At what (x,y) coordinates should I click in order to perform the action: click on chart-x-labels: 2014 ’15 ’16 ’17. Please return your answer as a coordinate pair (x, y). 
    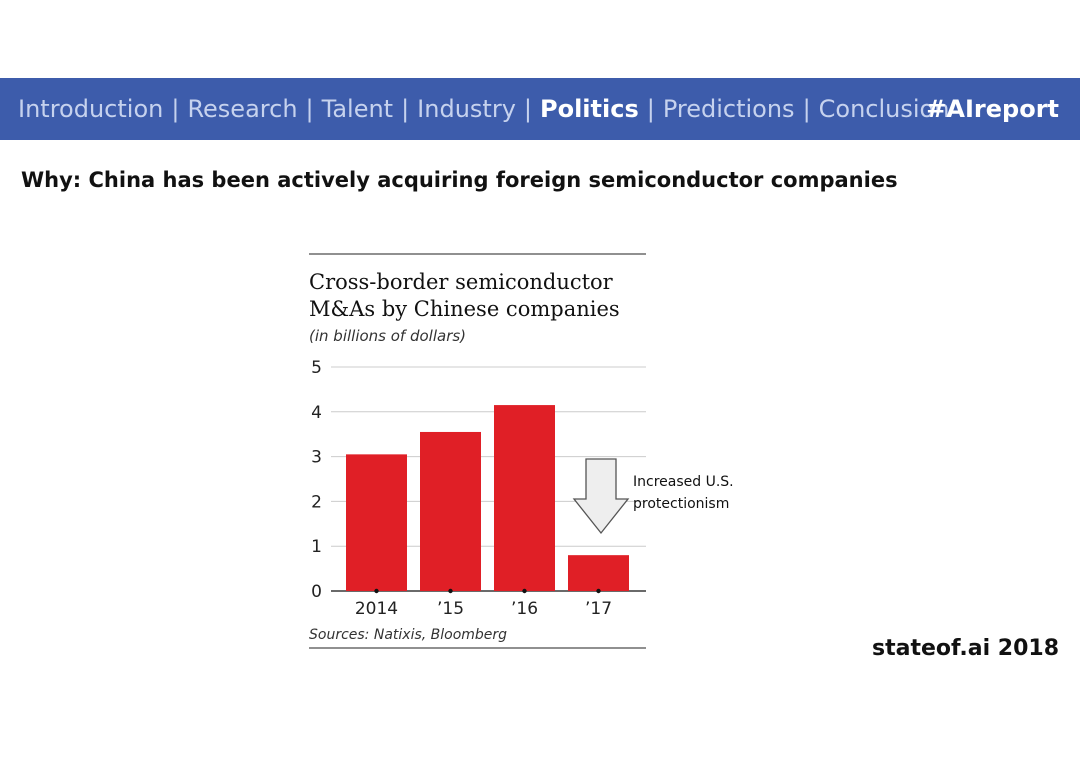
    Looking at the image, I should click on (483, 609).